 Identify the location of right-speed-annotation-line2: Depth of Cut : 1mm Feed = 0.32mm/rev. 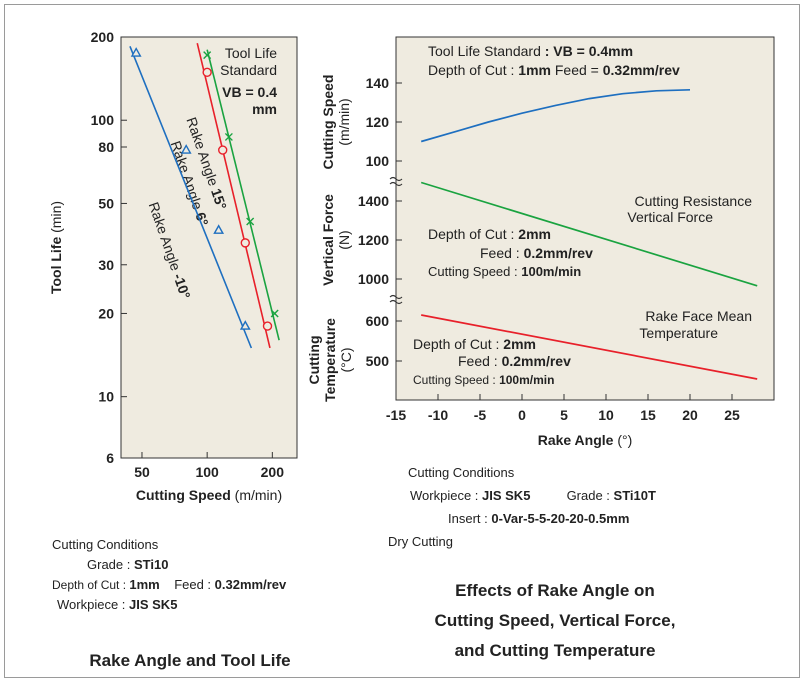
(554, 70).